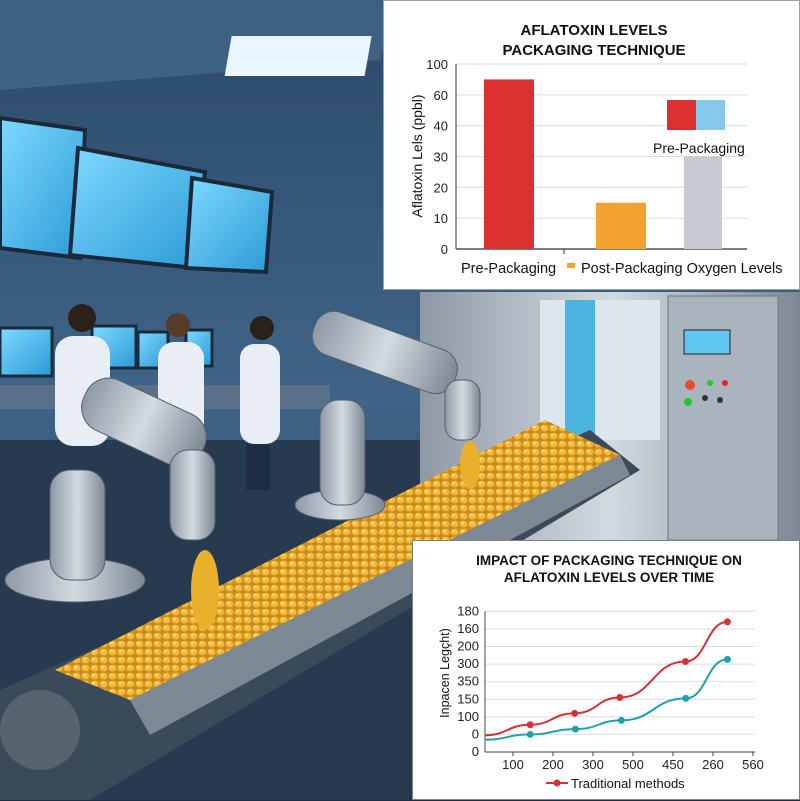  Describe the element at coordinates (593, 50) in the screenshot. I see `chart-title: PACKAGING TECHNIQUE` at that location.